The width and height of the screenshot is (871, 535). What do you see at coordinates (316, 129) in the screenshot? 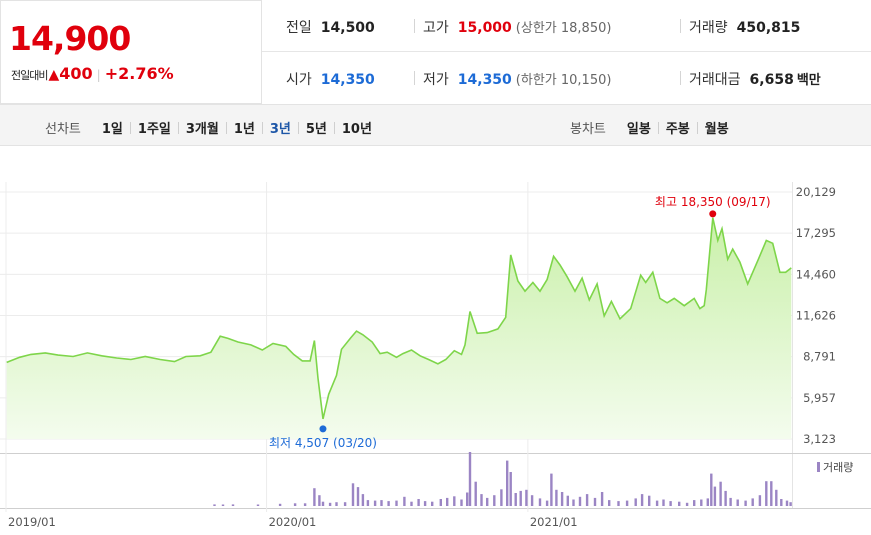
I see `tab-5y: 5년` at bounding box center [316, 129].